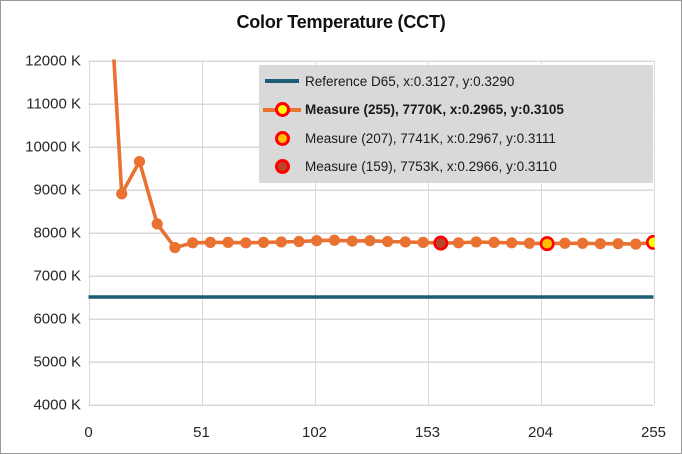  Describe the element at coordinates (53, 104) in the screenshot. I see `y-tick-label: 11000 K` at that location.